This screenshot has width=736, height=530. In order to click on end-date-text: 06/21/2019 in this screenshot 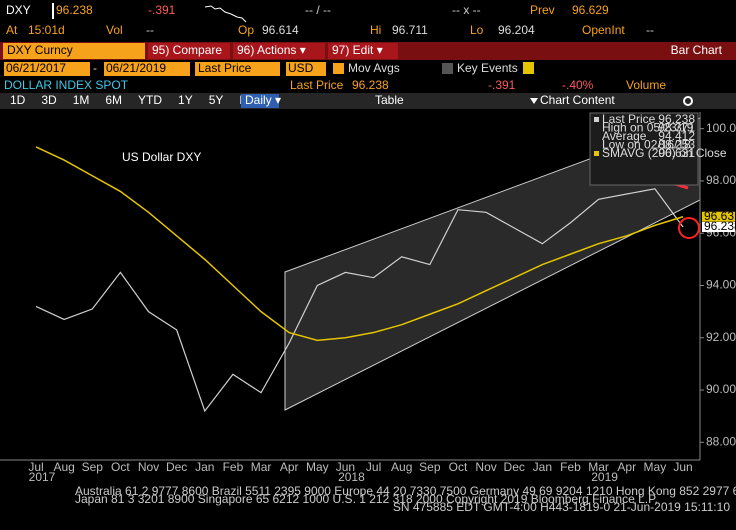, I will do `click(136, 68)`.